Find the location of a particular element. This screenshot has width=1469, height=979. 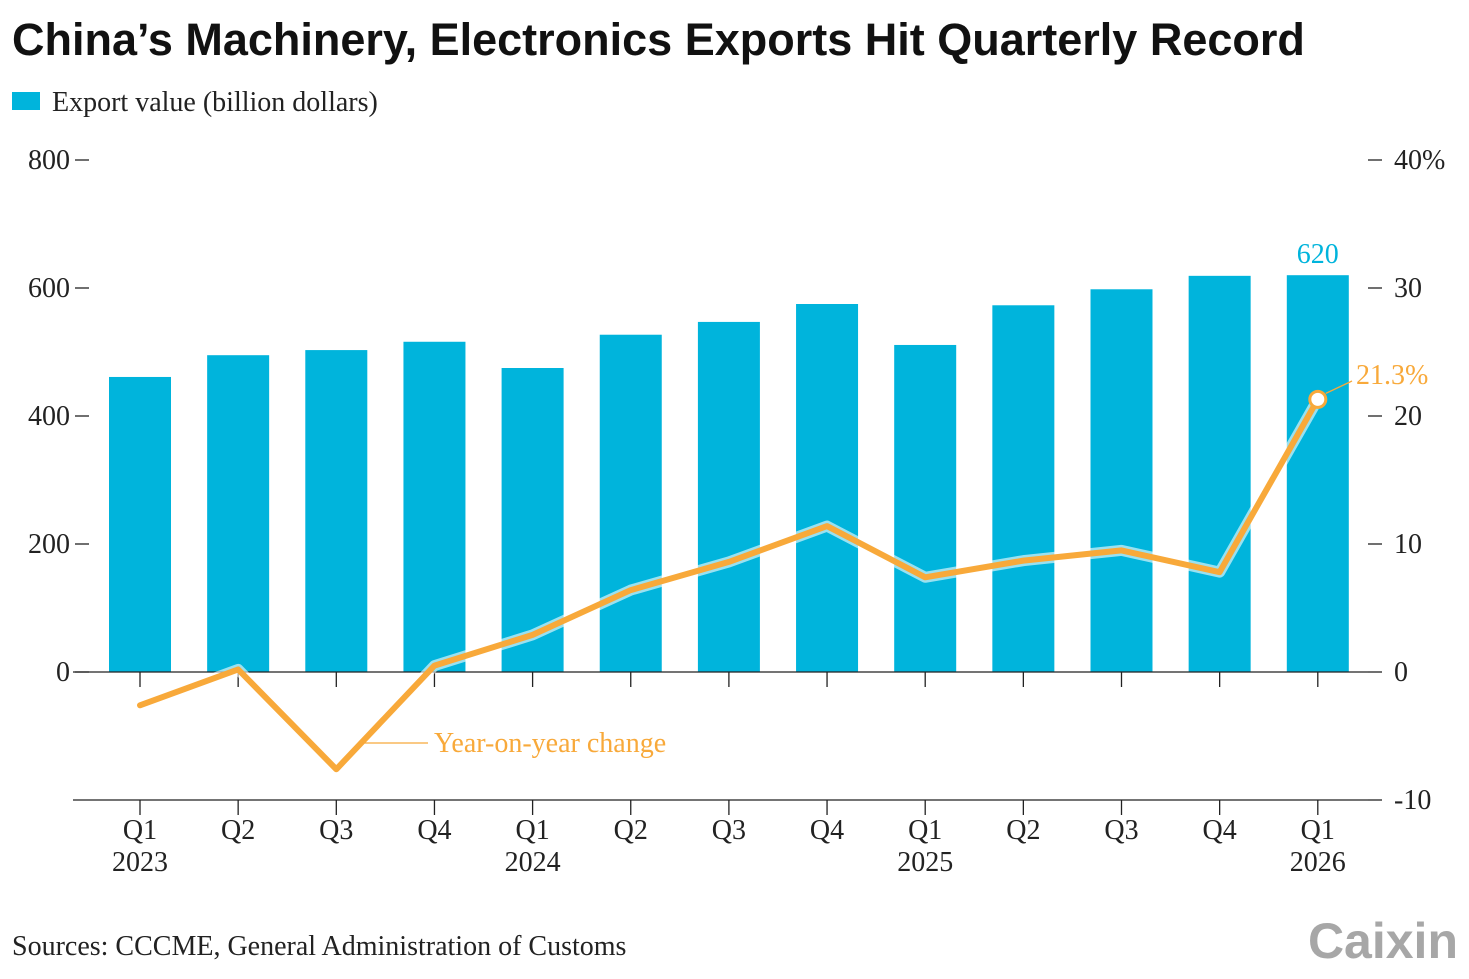

x-tick-label-9: Q2 is located at coordinates (1023, 830).